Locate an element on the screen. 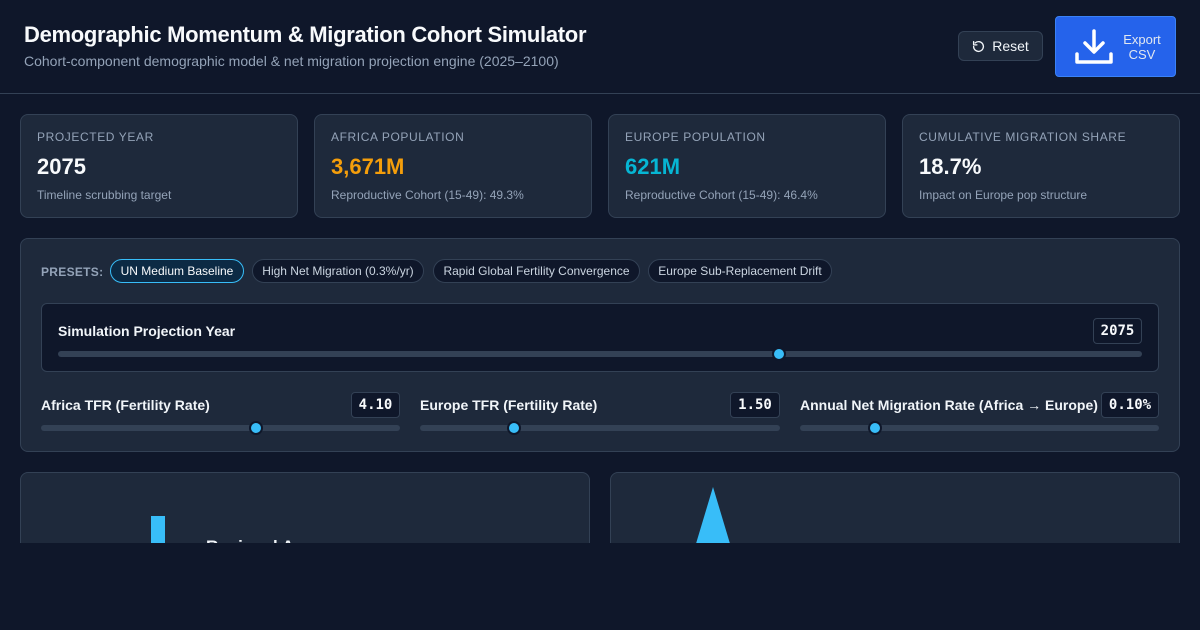 The width and height of the screenshot is (1200, 630). projection-year-value: 2075 is located at coordinates (1117, 331).